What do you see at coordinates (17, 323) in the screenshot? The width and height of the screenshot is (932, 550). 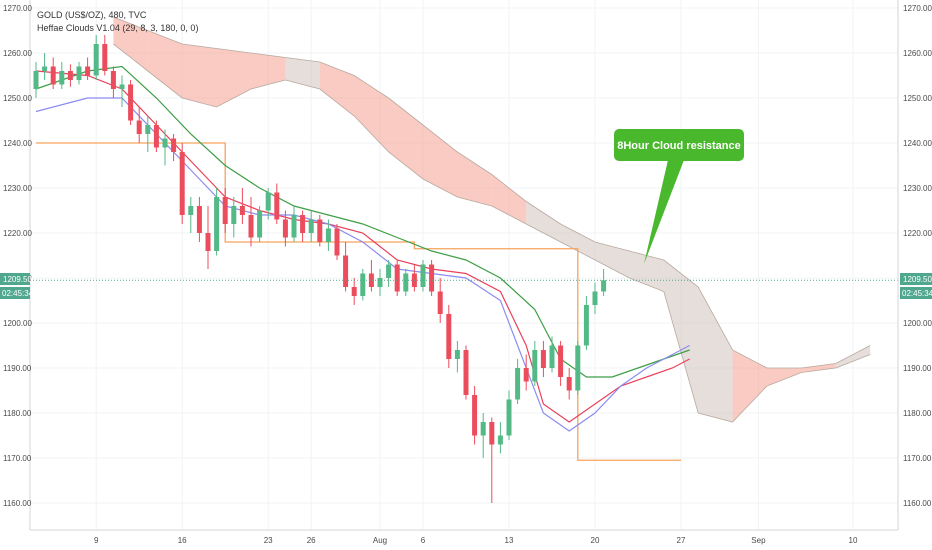 I see `y-tick-label-left: 1200.00` at bounding box center [17, 323].